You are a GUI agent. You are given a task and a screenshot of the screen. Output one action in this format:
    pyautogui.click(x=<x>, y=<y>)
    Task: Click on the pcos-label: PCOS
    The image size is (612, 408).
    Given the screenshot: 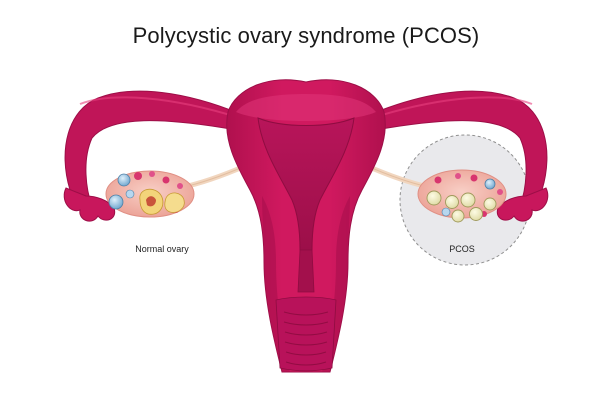 What is the action you would take?
    pyautogui.click(x=462, y=249)
    